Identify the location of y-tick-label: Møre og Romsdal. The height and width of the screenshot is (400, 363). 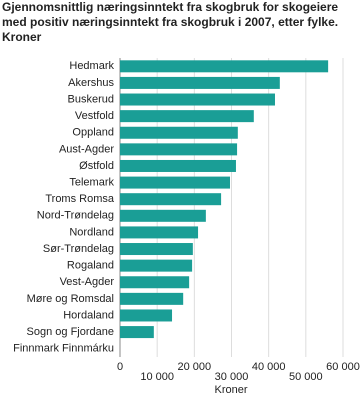
(70, 299).